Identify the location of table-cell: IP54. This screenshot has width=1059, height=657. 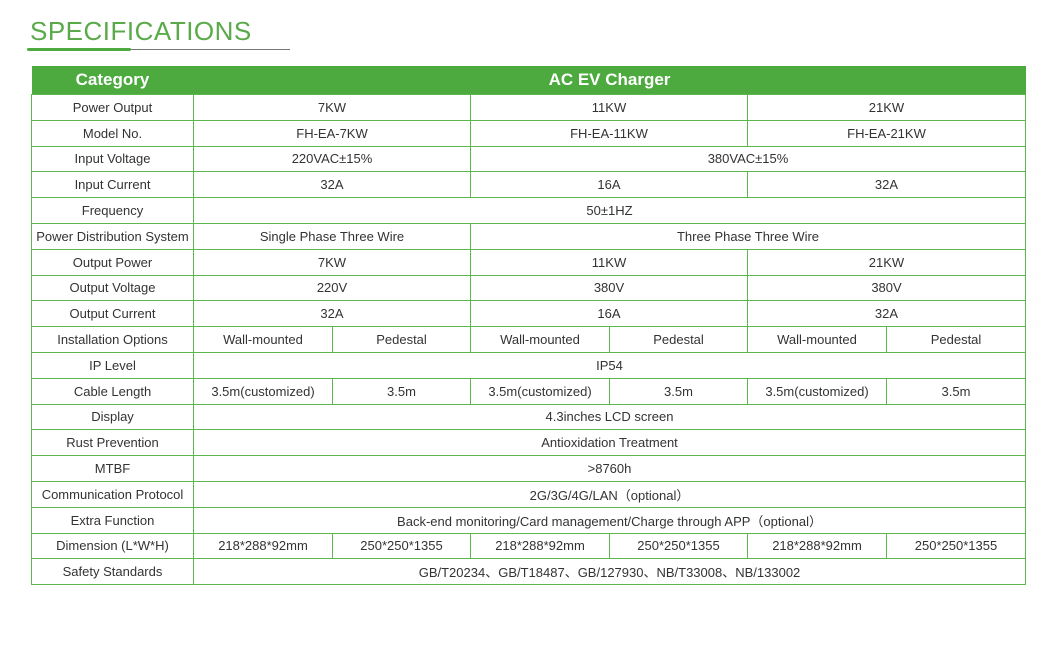
(609, 365).